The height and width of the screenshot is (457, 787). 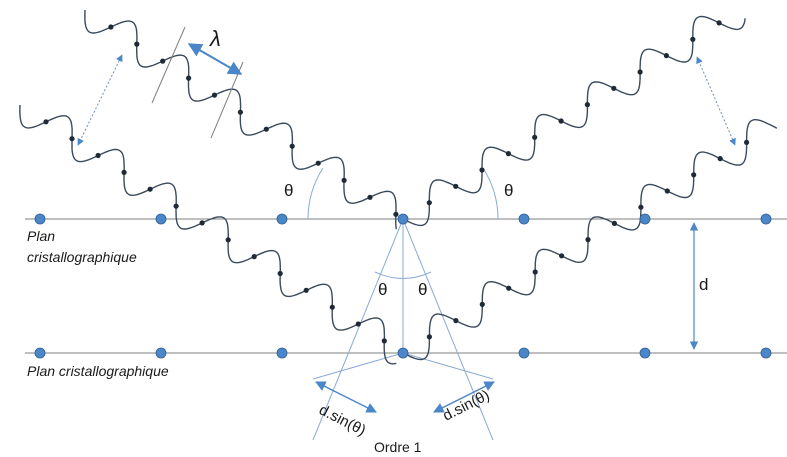 What do you see at coordinates (346, 397) in the screenshot?
I see `path-diff-arrow-left` at bounding box center [346, 397].